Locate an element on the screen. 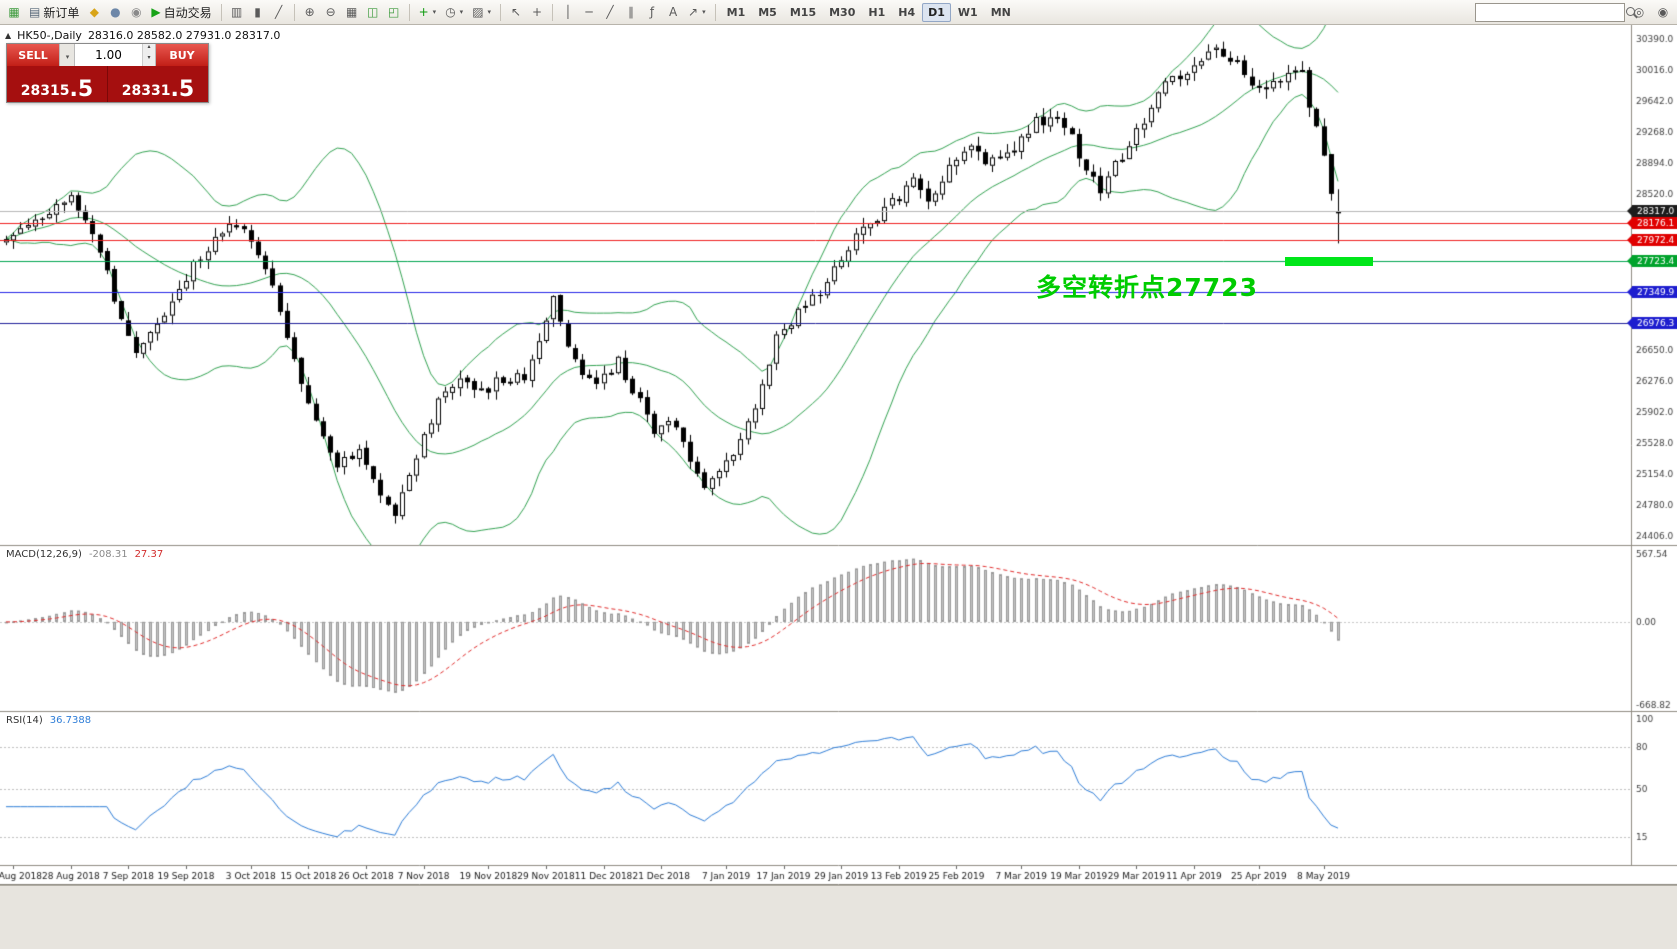 Image resolution: width=1677 pixels, height=949 pixels. crosshair-icon: + is located at coordinates (537, 12).